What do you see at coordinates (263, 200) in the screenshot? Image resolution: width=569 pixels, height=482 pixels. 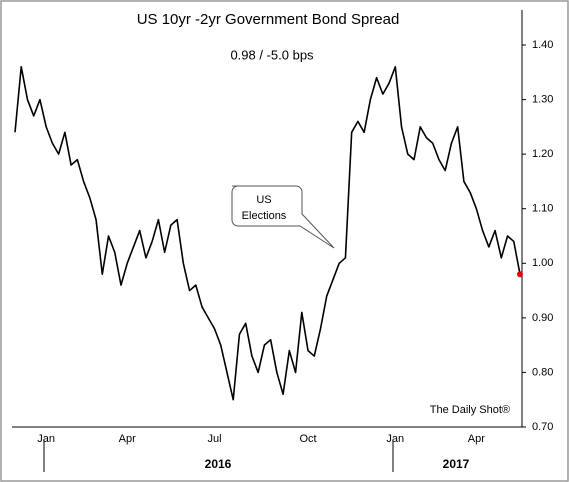 I see `annotation-text: US` at bounding box center [263, 200].